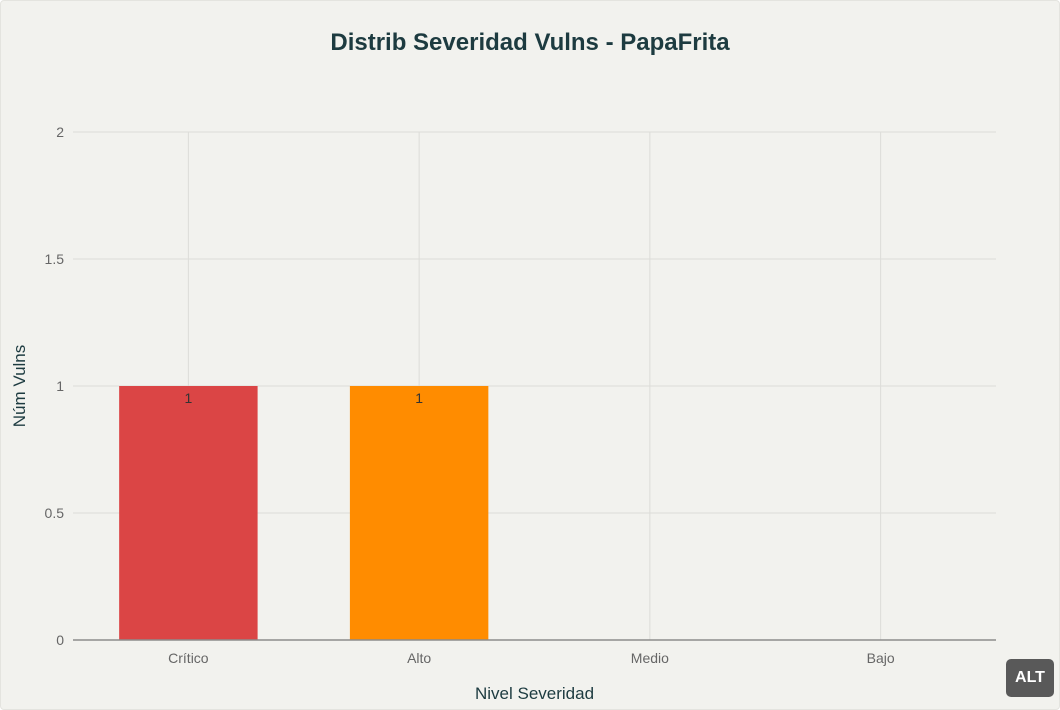 The image size is (1060, 710). I want to click on y-tick-label: 1.5, so click(55, 259).